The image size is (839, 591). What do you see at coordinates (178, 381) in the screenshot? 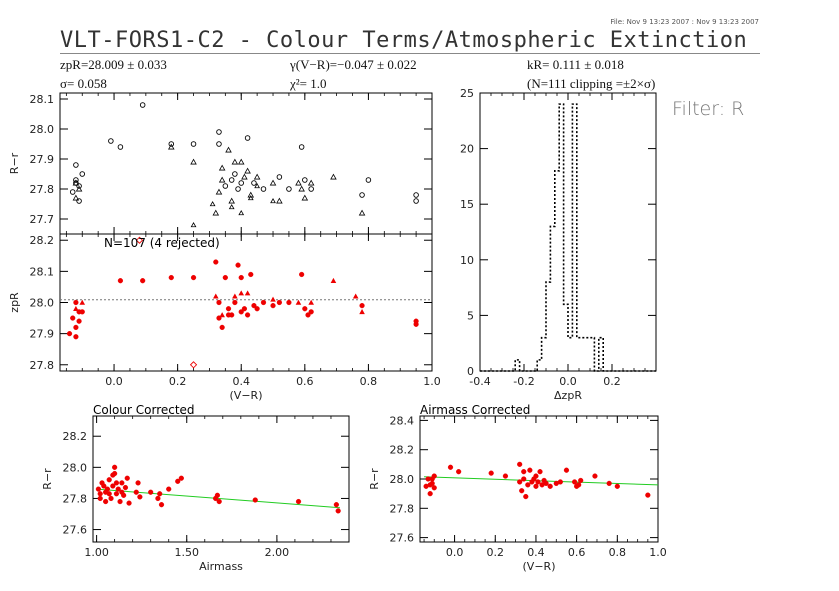
I see `middle-left-xtick-label: 0.2` at bounding box center [178, 381].